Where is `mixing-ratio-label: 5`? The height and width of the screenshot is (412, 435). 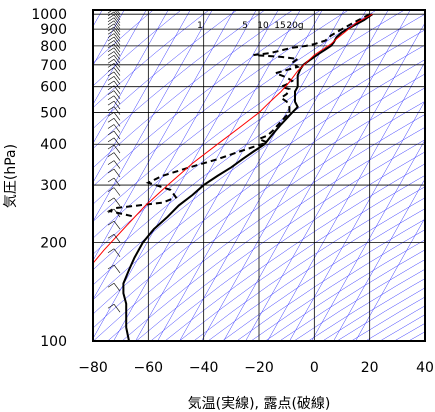
mixing-ratio-label: 5 is located at coordinates (245, 26).